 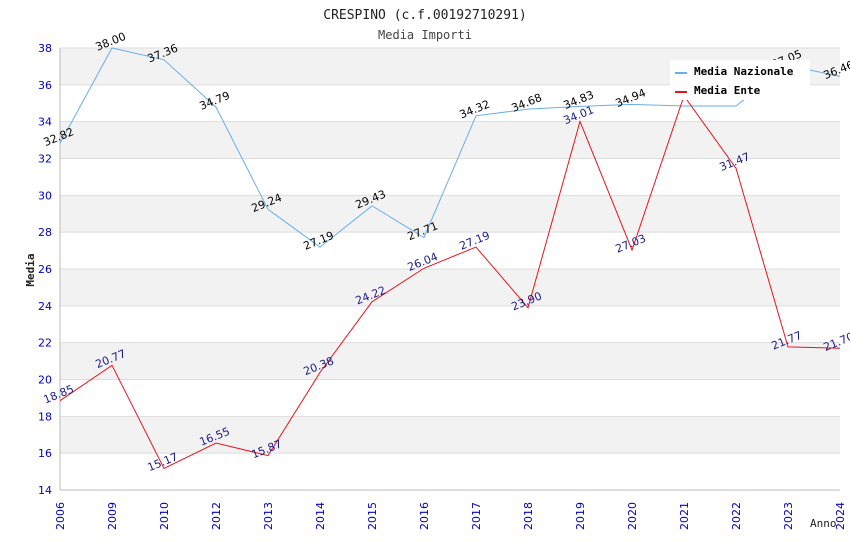 I want to click on x-tick-label: 2013, so click(x=268, y=516).